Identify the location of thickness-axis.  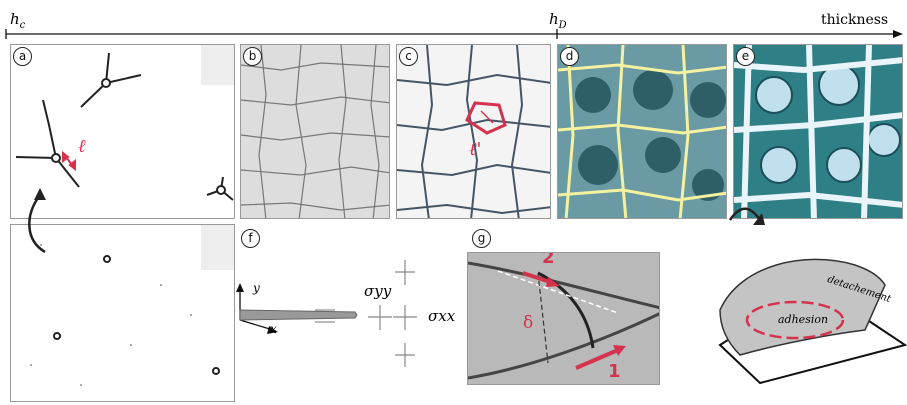
(454, 34).